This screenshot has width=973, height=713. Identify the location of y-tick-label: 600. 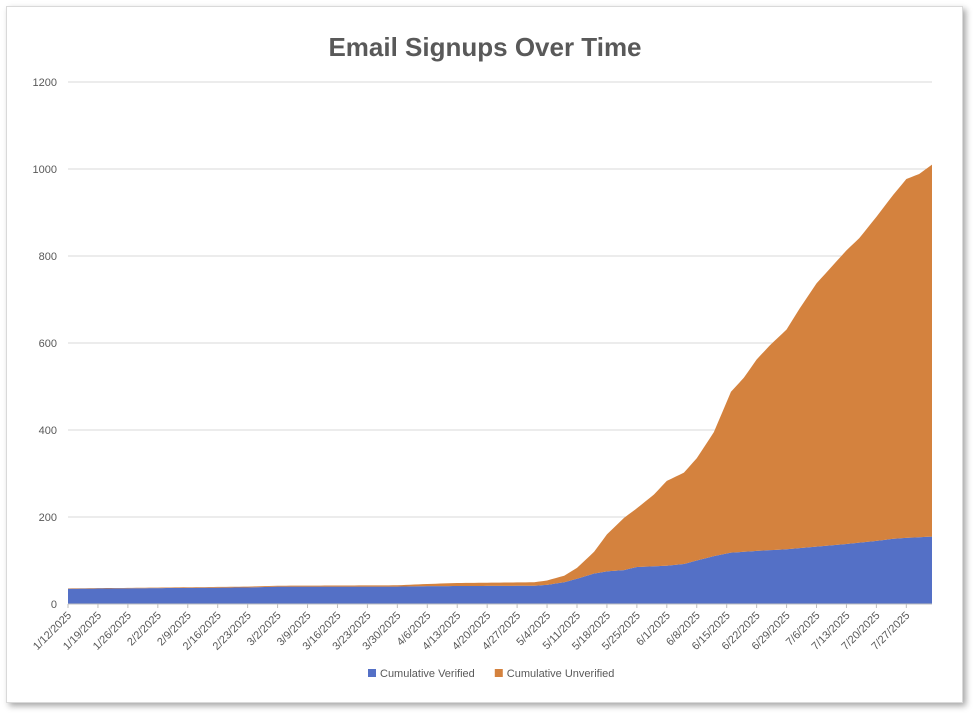
(48, 344).